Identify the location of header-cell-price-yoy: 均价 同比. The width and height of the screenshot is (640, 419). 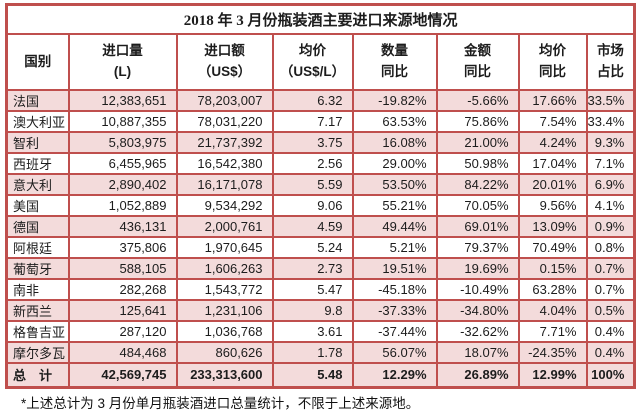
(552, 62).